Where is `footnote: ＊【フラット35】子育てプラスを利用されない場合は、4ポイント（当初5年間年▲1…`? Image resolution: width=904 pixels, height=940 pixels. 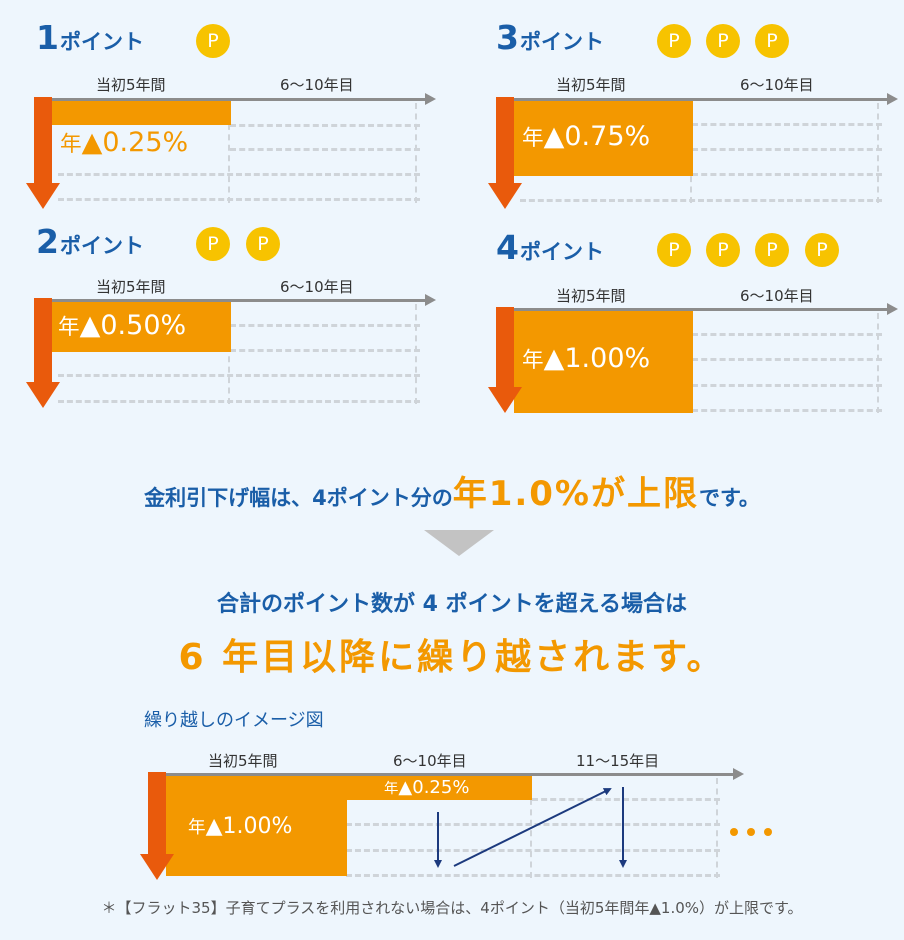
footnote: ＊【フラット35】子育てプラスを利用されない場合は、4ポイント（当初5年間年▲1… is located at coordinates (452, 908).